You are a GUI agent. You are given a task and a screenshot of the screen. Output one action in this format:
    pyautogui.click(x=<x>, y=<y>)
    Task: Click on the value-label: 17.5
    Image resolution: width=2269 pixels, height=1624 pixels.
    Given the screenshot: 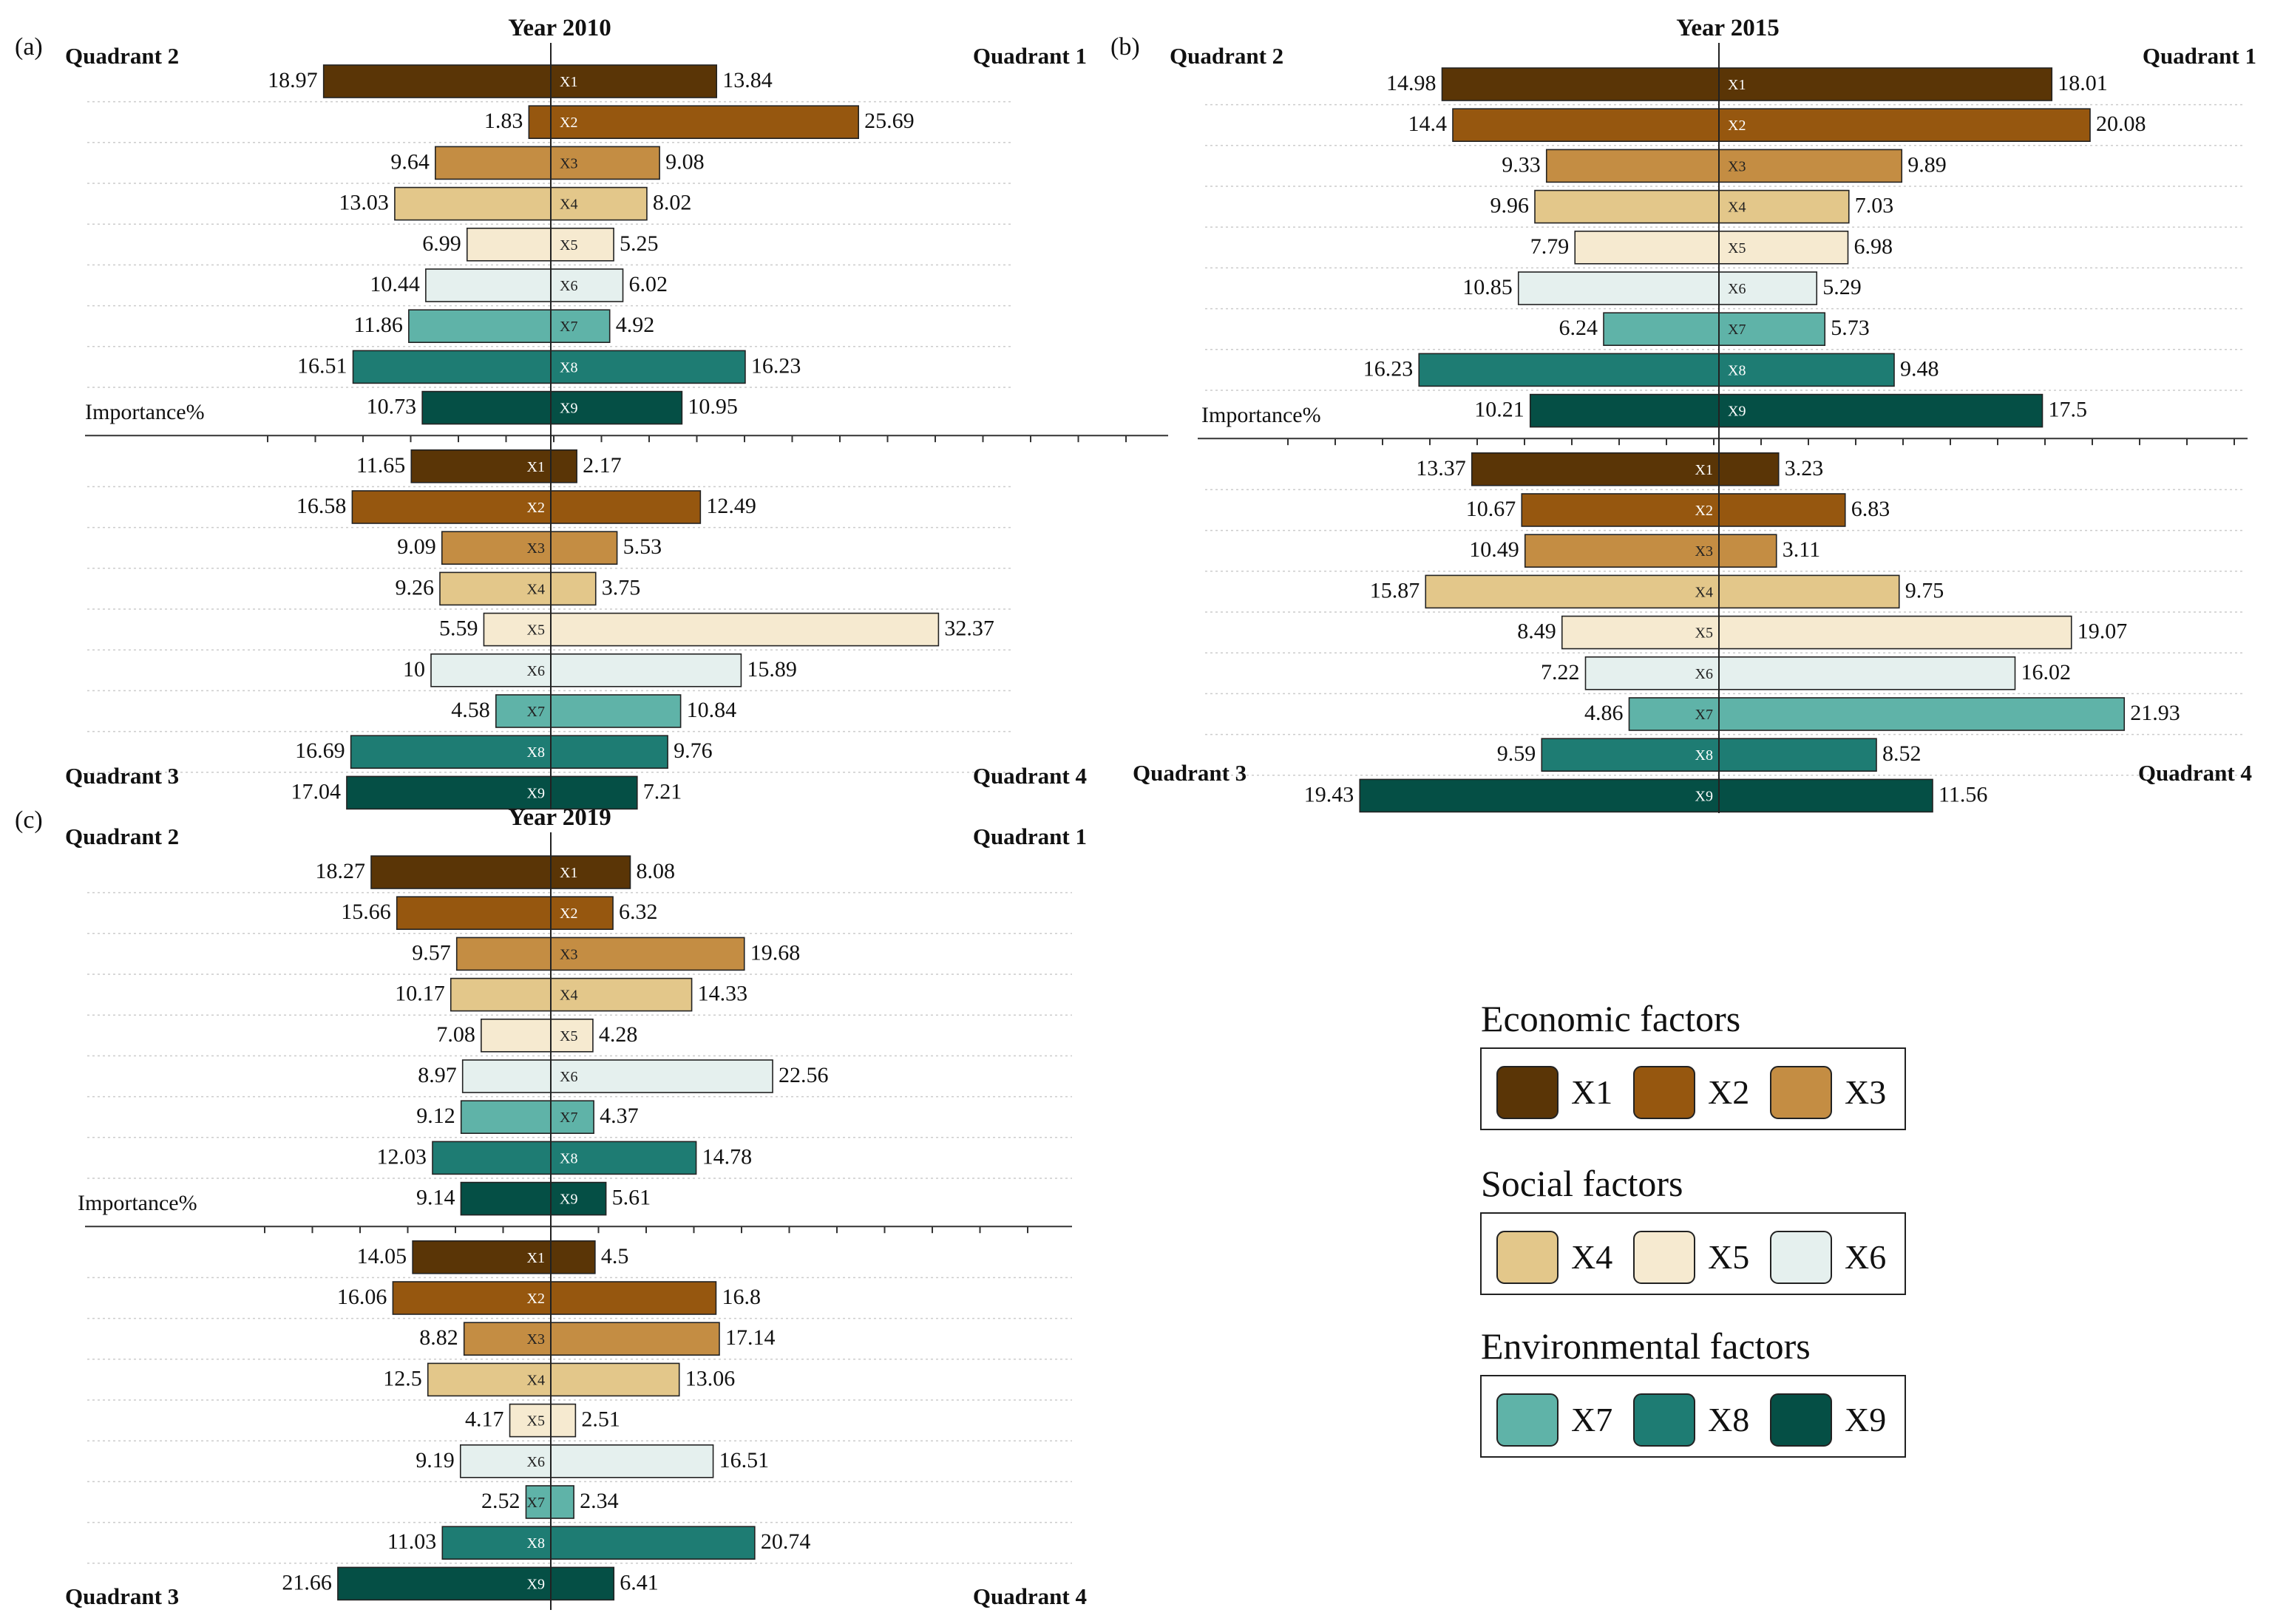 What is the action you would take?
    pyautogui.click(x=2068, y=410)
    